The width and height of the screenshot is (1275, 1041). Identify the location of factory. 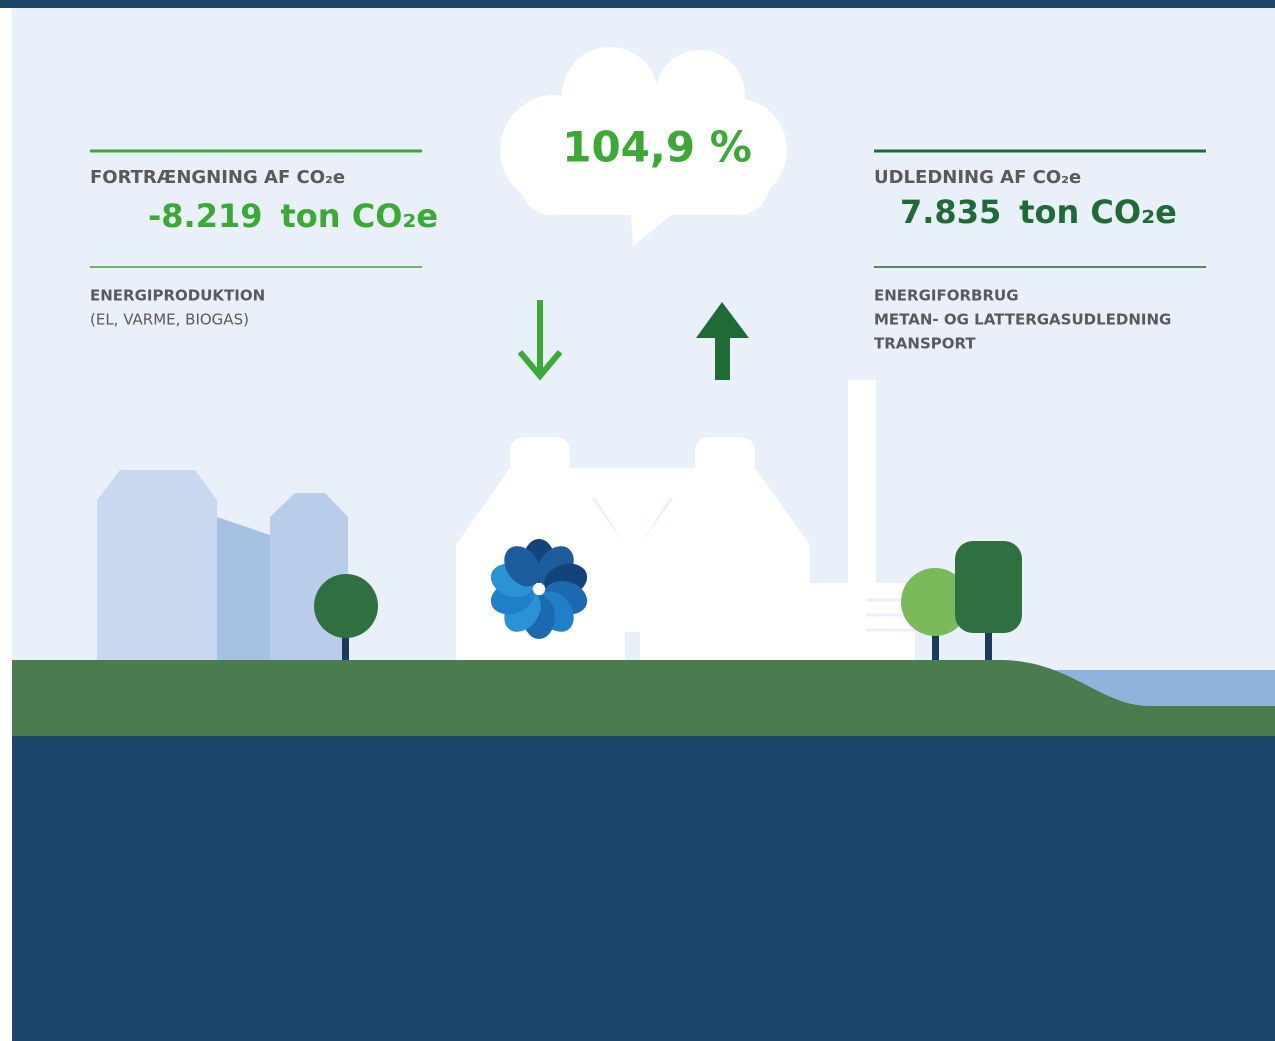
(685, 520).